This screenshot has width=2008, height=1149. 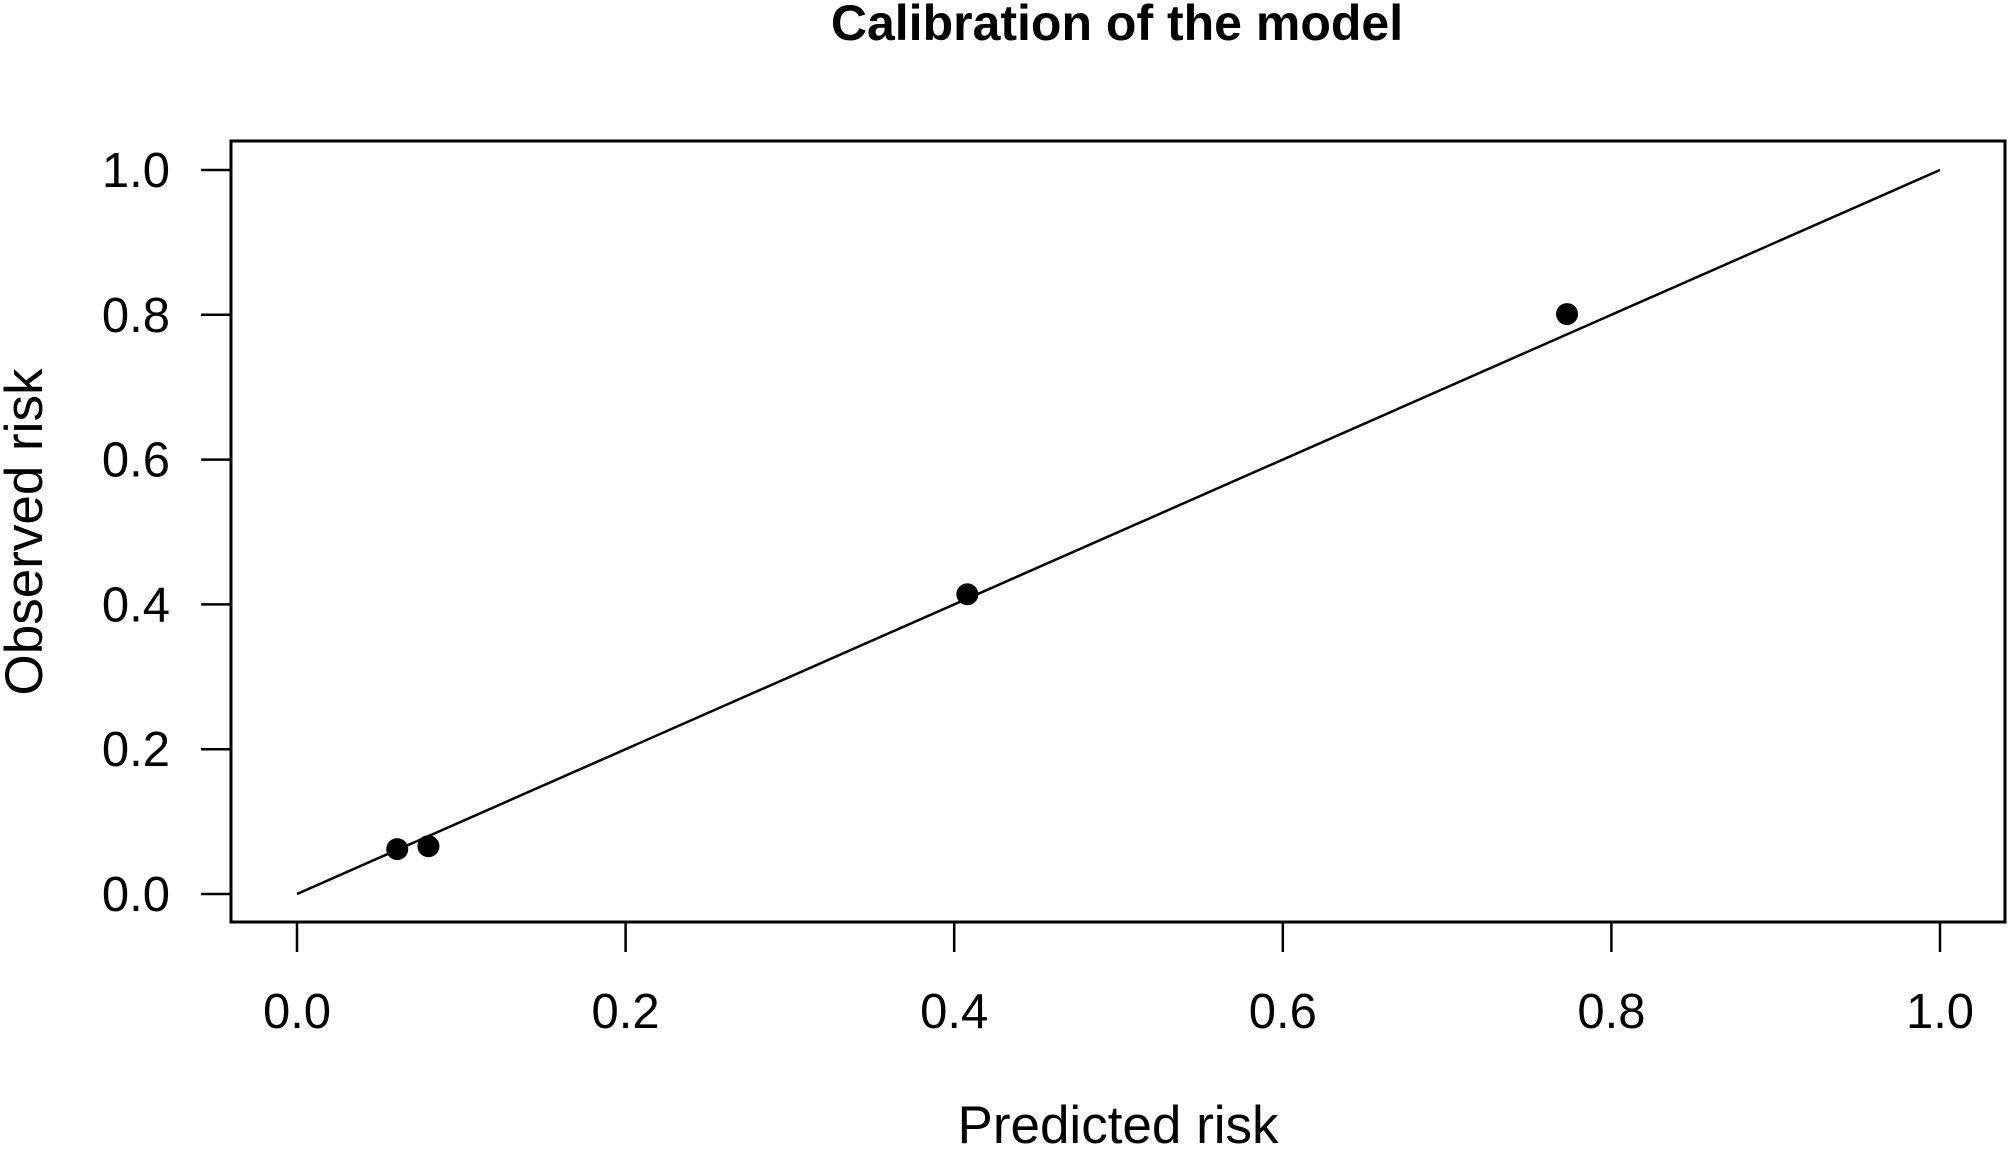 What do you see at coordinates (136, 605) in the screenshot?
I see `y-tick-label: 0.4` at bounding box center [136, 605].